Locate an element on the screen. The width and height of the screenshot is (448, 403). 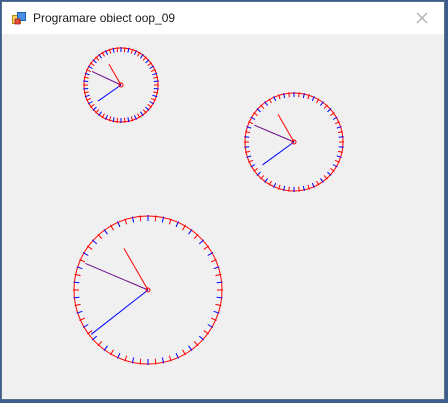
title-bar: Programare obiect oop_09 is located at coordinates (223, 18).